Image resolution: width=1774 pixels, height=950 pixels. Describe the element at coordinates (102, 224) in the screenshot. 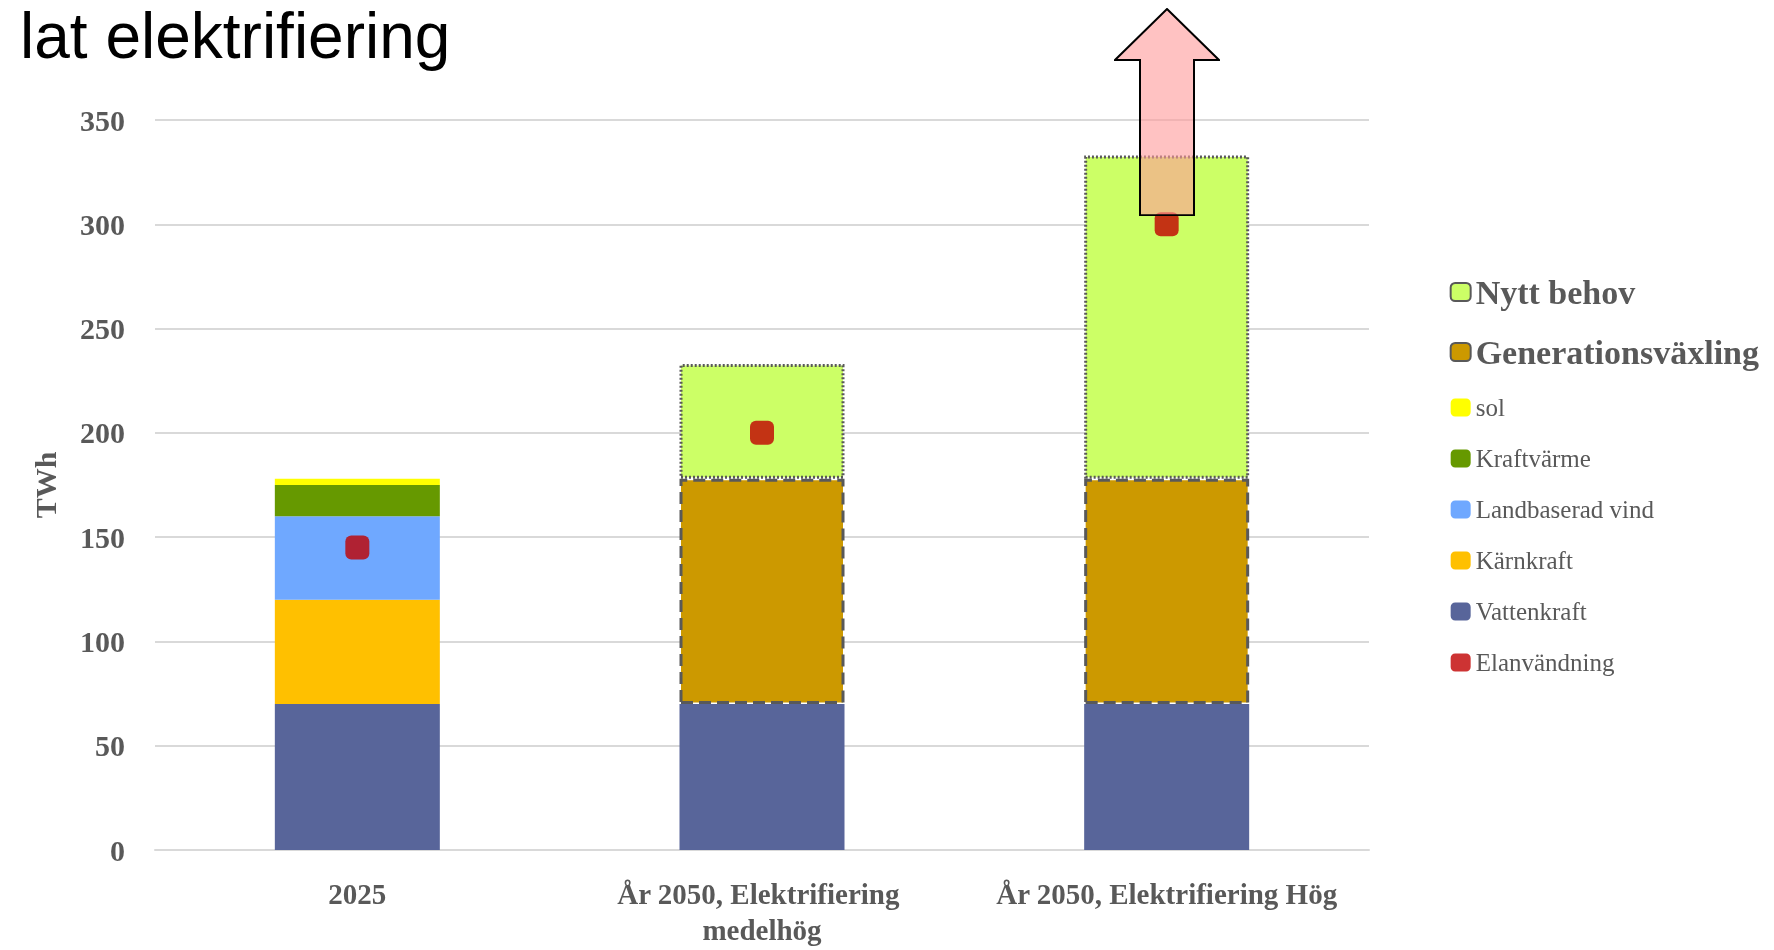

I see `y-tick-label: 300` at that location.